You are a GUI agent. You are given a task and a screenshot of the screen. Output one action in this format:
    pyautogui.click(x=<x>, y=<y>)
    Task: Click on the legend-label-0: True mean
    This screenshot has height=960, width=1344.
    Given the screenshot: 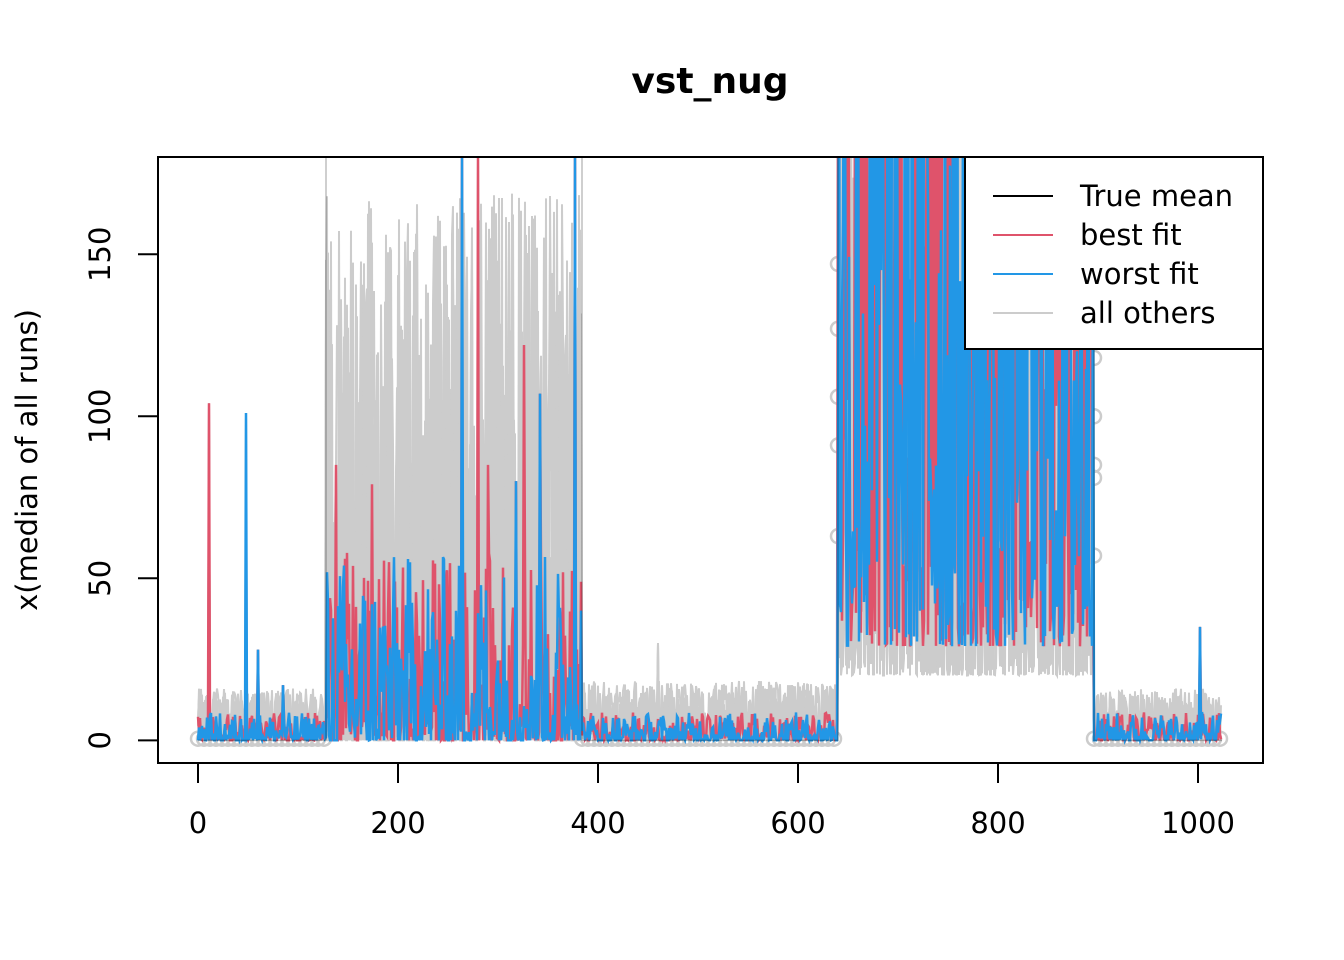 What is the action you would take?
    pyautogui.click(x=1156, y=196)
    